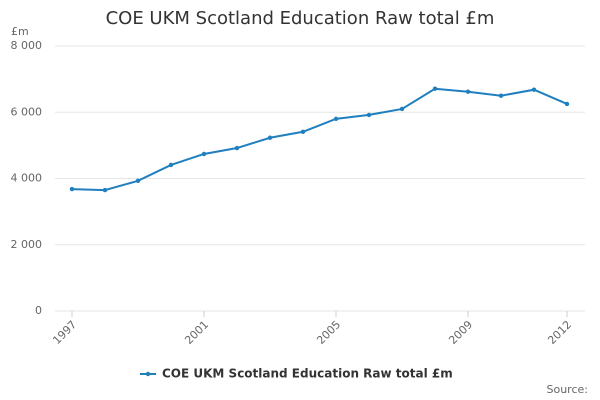 This screenshot has height=400, width=600. Describe the element at coordinates (38, 310) in the screenshot. I see `y-tick-label: 0` at that location.